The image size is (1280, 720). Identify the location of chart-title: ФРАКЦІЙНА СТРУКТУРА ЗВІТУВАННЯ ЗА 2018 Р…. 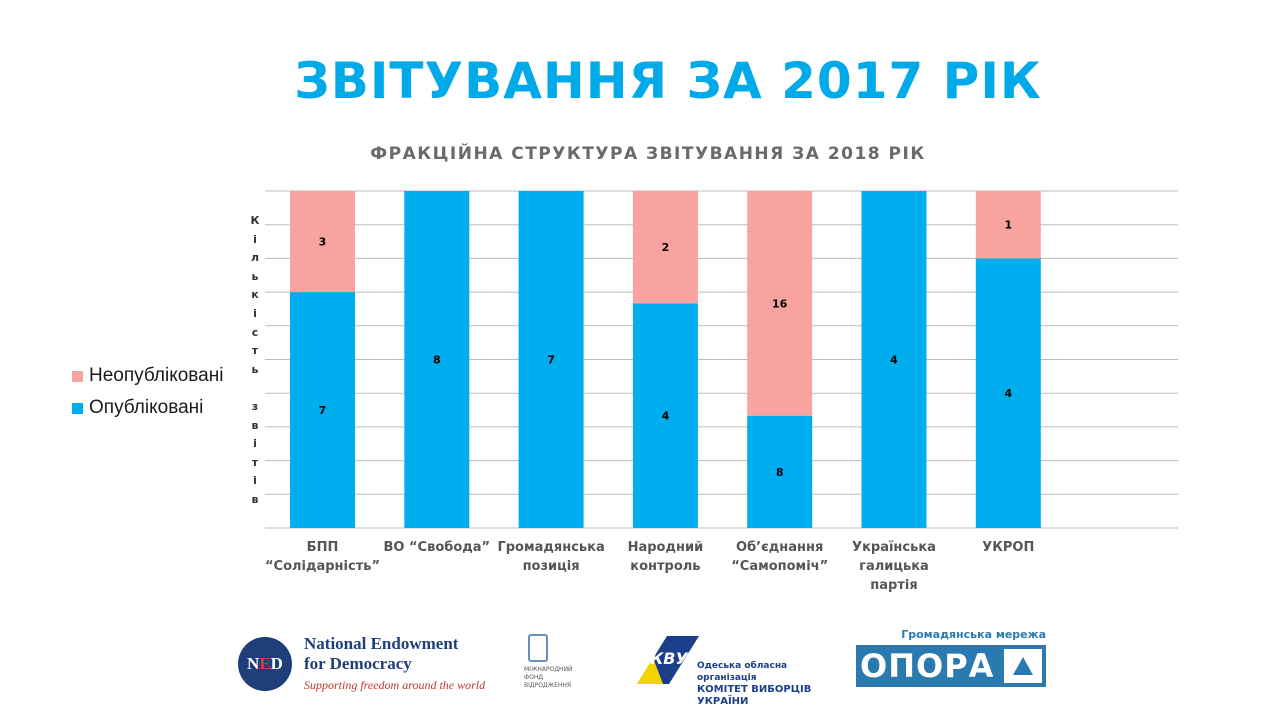
(648, 154).